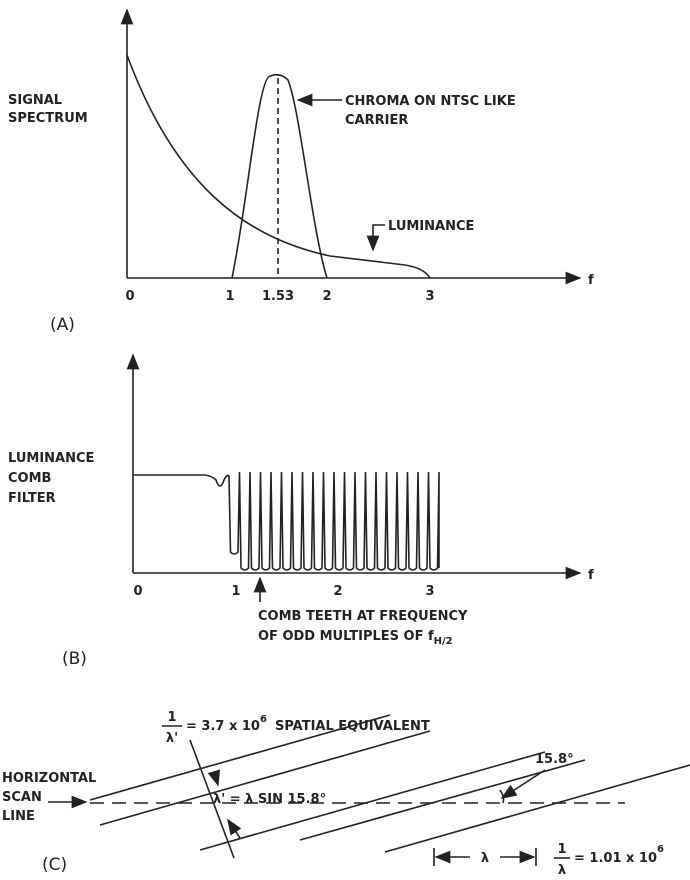  I want to click on scan-label: SCAN, so click(22, 797).